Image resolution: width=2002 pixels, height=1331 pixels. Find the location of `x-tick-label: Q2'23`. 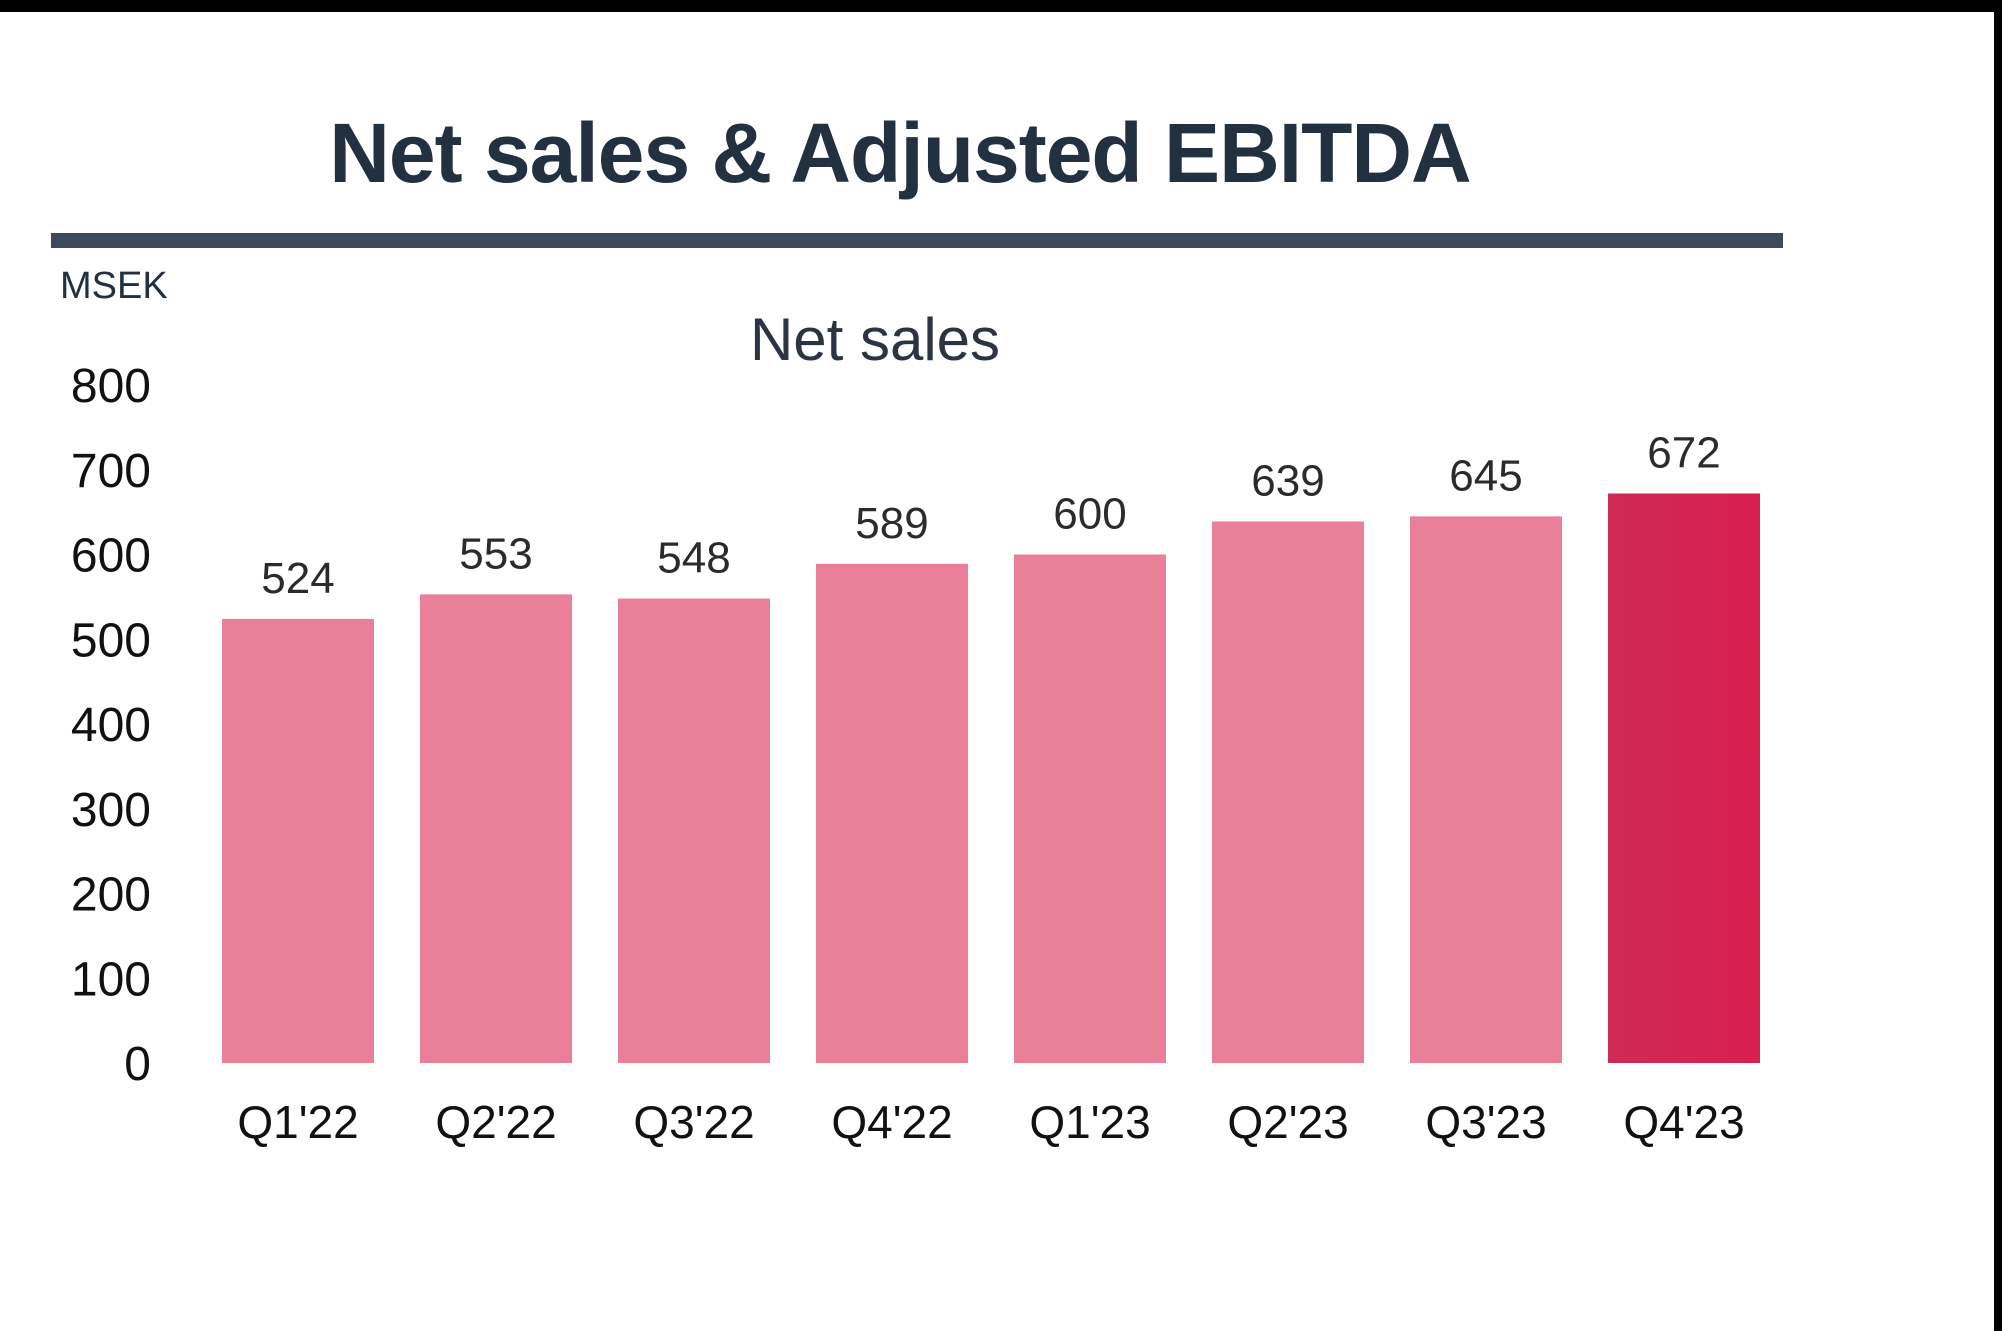

x-tick-label: Q2'23 is located at coordinates (1287, 1122).